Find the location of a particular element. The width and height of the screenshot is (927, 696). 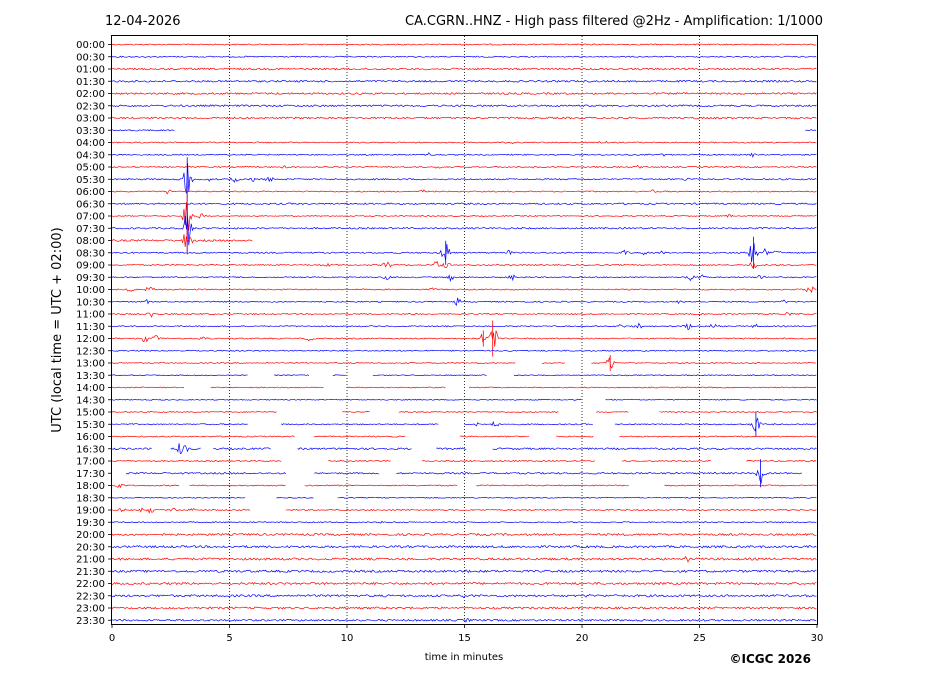

y-tick-label-2000: 20:00 is located at coordinates (90, 535).